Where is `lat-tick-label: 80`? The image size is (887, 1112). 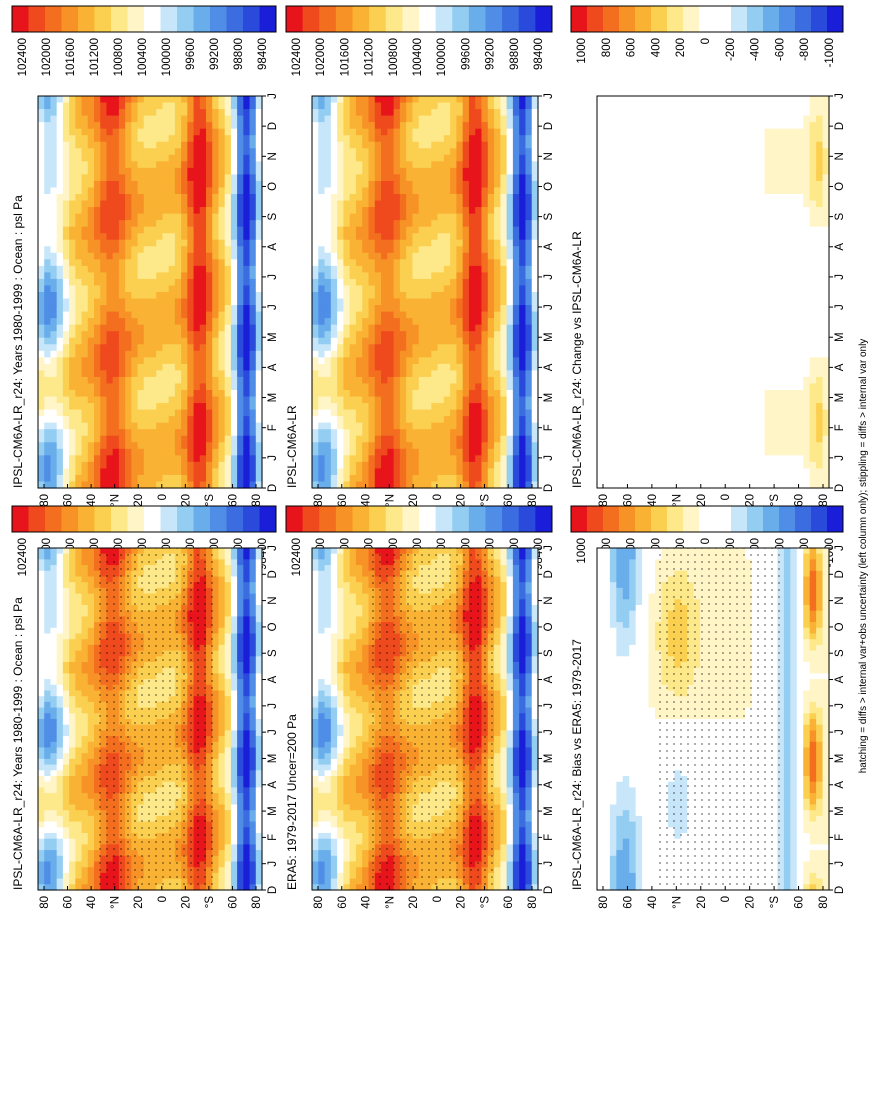
lat-tick-label: 80 is located at coordinates (45, 902).